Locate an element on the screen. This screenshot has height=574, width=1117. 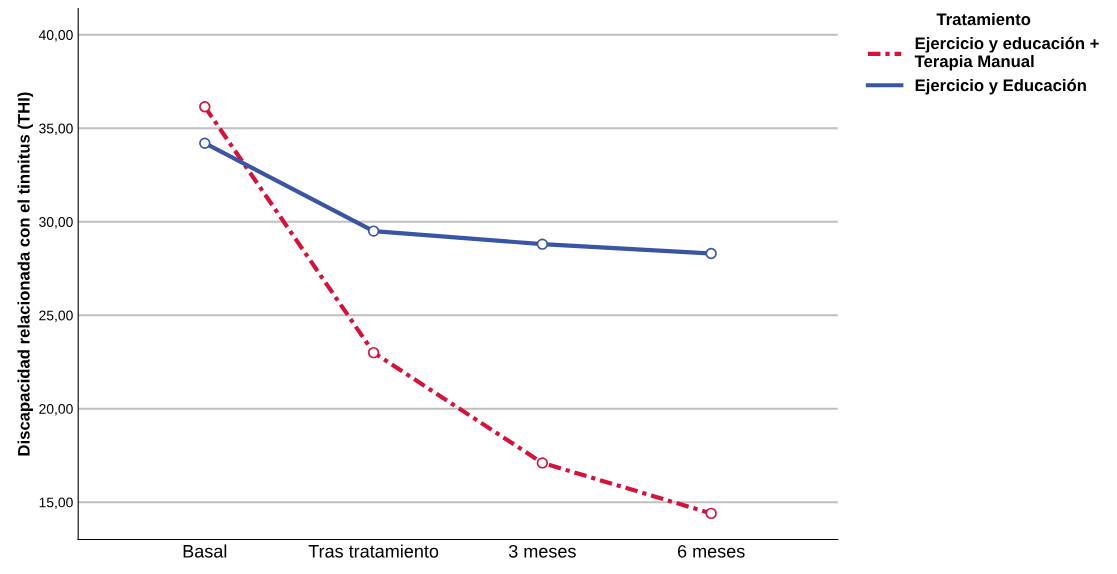
legend-label: Ejercicio y educación + Terapia Manual is located at coordinates (1006, 53).